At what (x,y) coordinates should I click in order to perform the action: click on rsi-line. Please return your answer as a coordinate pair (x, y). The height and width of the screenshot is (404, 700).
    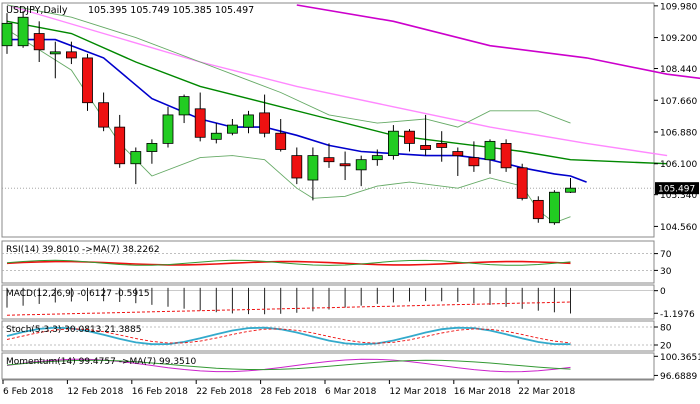
    Looking at the image, I should click on (288, 262).